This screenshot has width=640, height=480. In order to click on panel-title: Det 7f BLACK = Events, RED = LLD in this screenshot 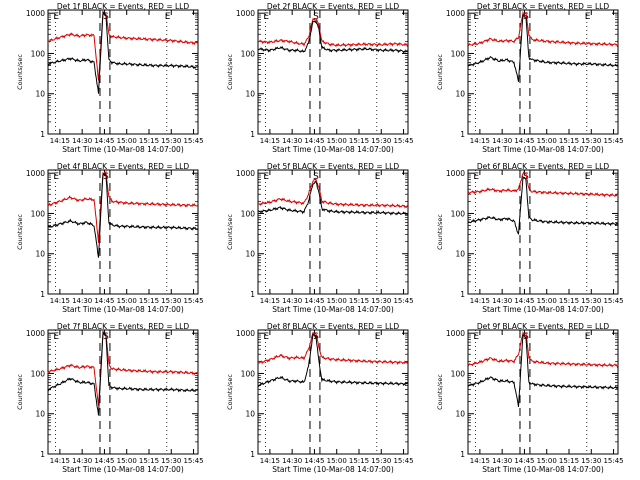, I will do `click(123, 326)`.